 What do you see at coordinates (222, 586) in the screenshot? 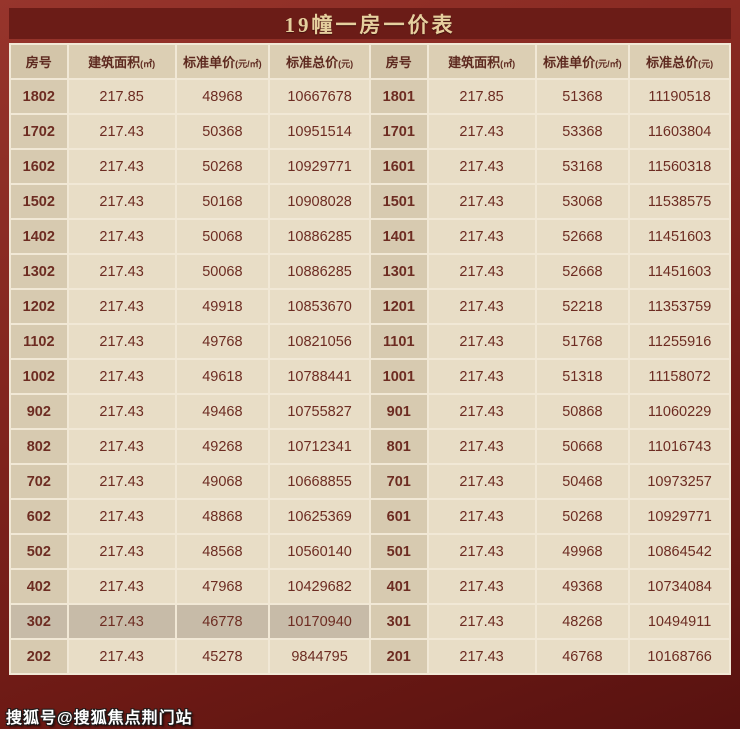
I see `value-cell: 47968` at bounding box center [222, 586].